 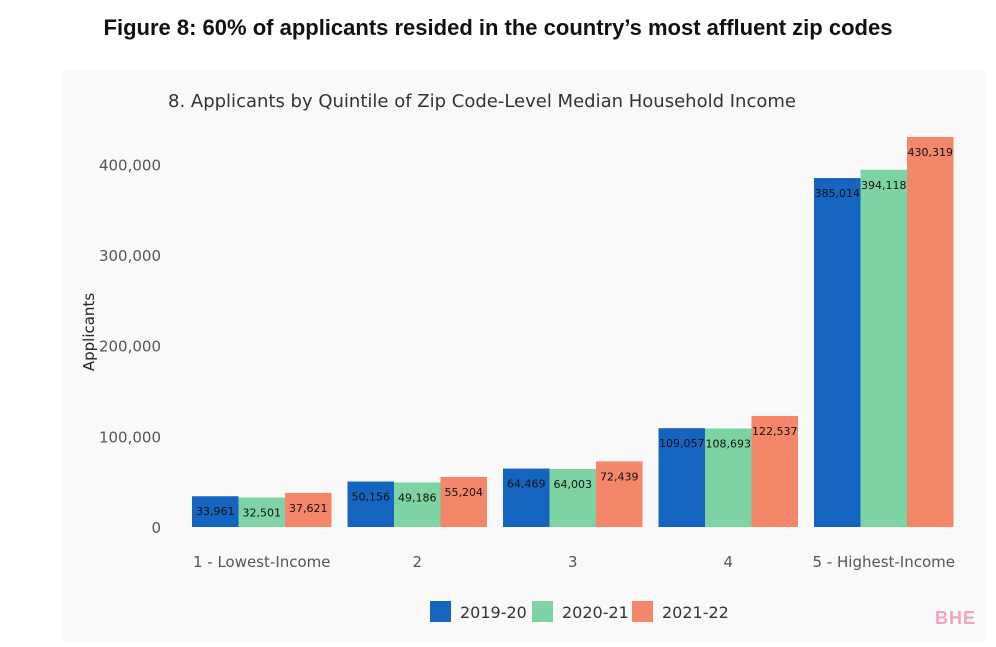 What do you see at coordinates (417, 562) in the screenshot?
I see `x-tick-label: 2` at bounding box center [417, 562].